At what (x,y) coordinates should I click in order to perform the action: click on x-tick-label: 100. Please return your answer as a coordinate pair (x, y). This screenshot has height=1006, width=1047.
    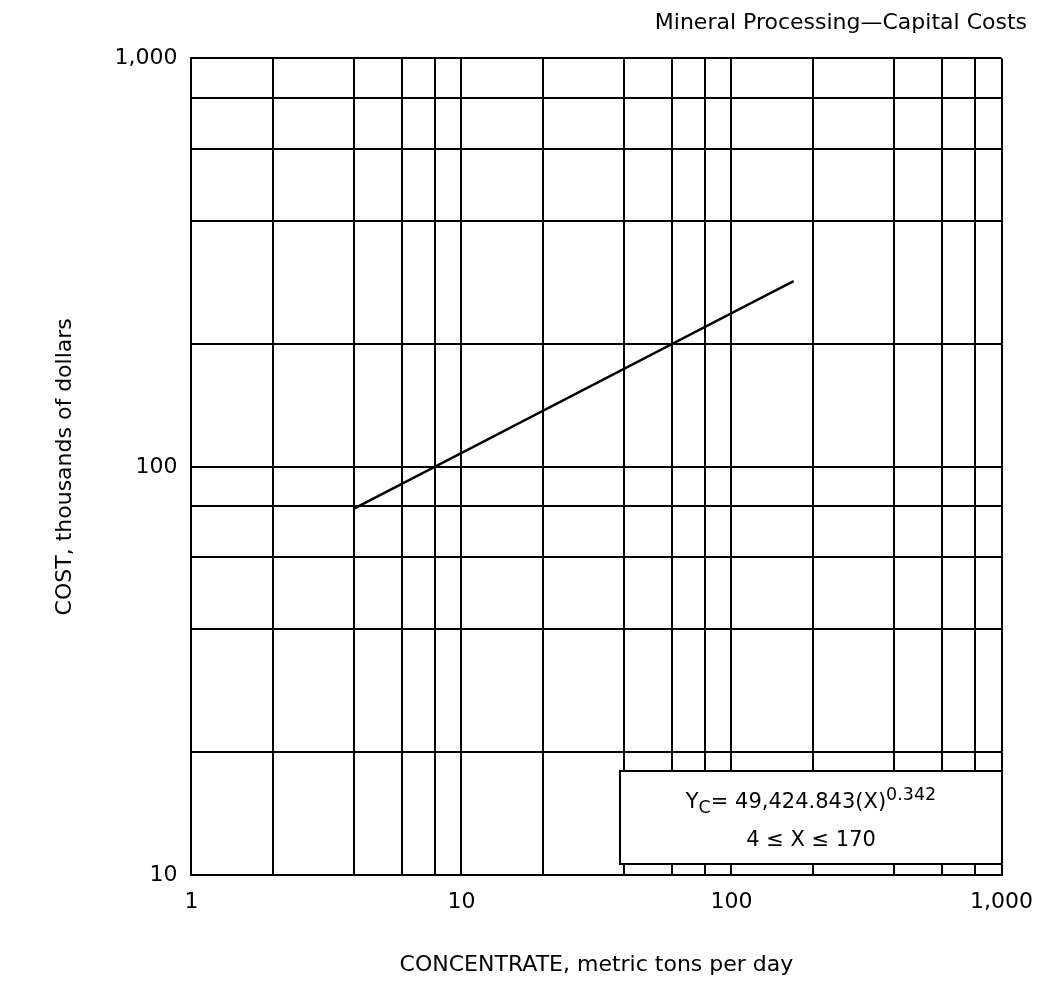
    Looking at the image, I should click on (731, 901).